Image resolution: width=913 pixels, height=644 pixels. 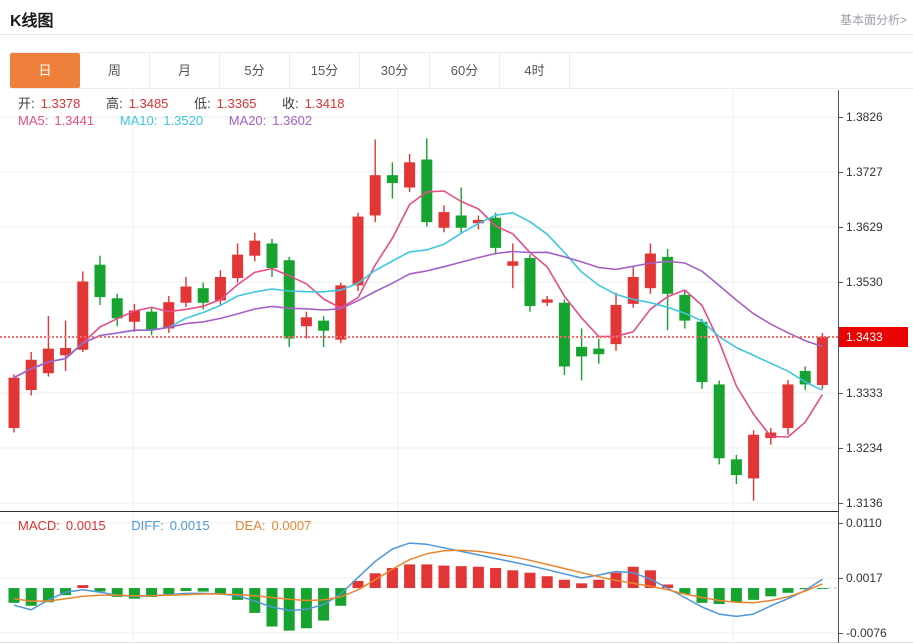 What do you see at coordinates (456, 642) in the screenshot?
I see `bottom-border` at bounding box center [456, 642].